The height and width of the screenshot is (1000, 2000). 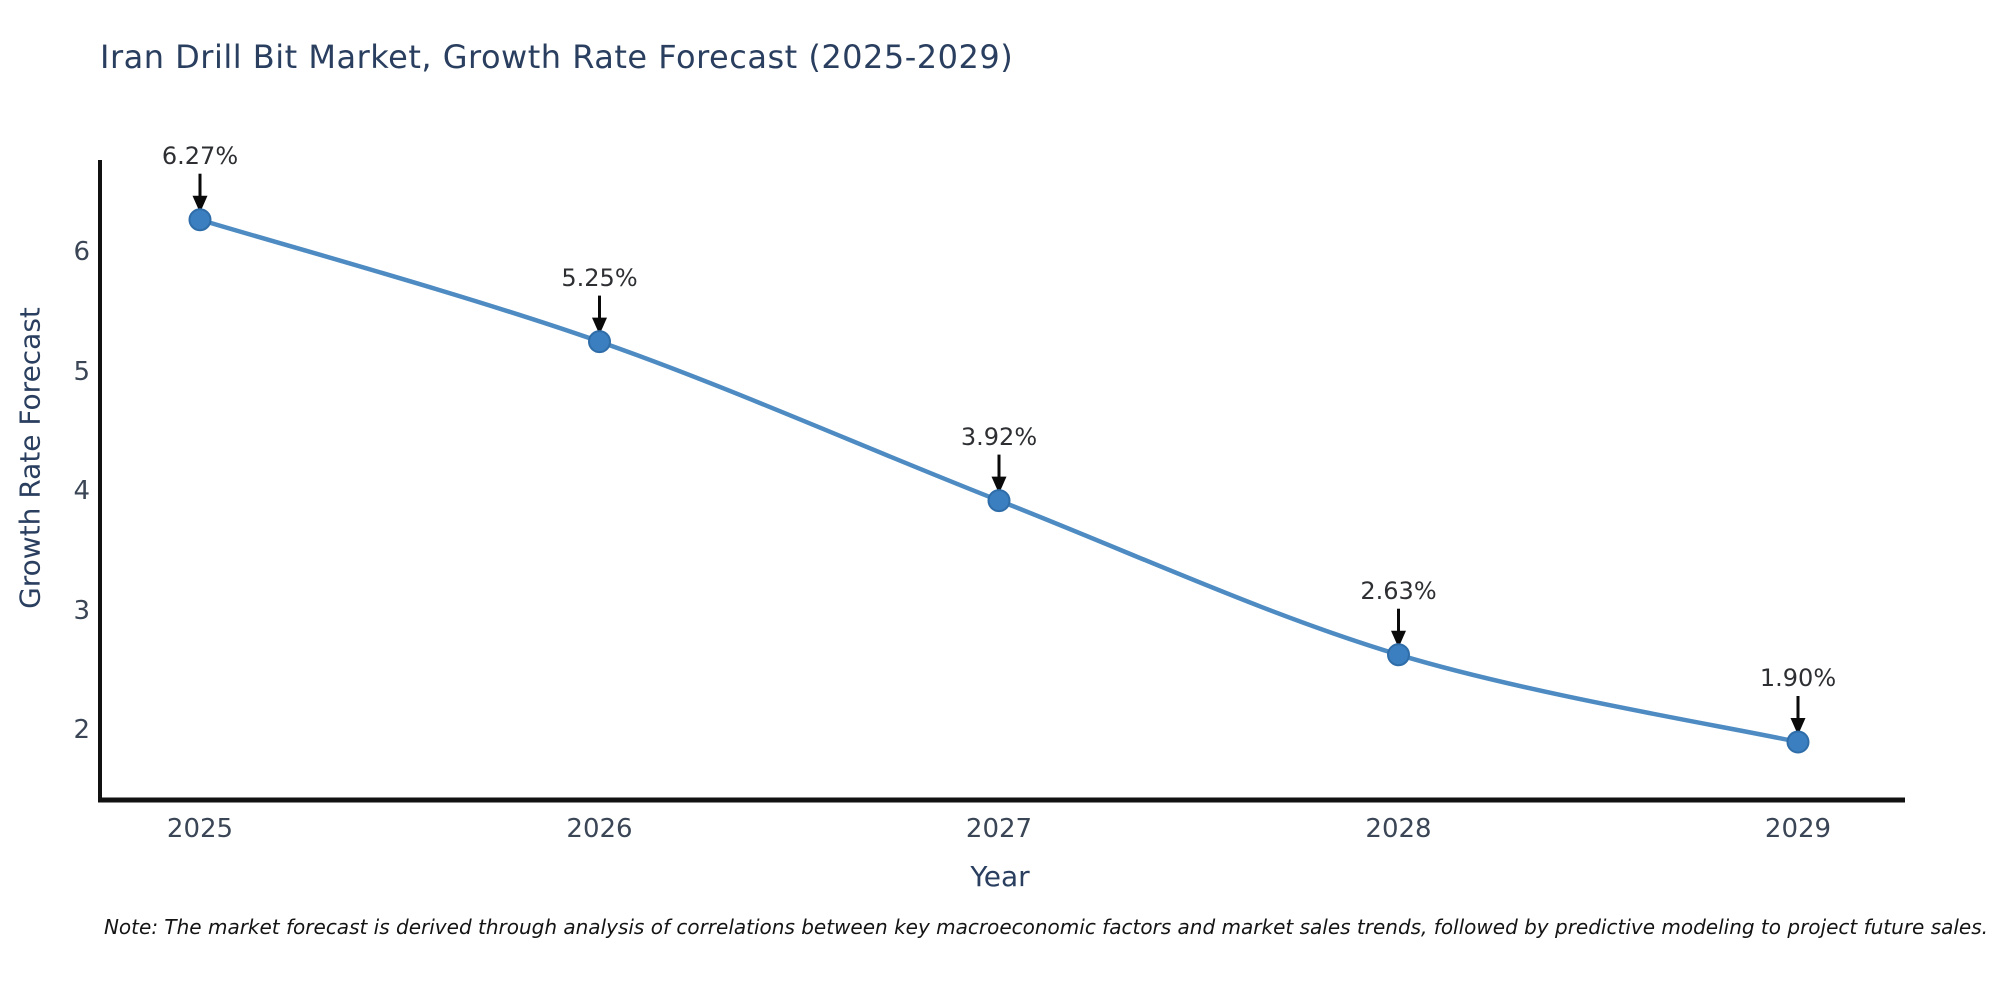 I want to click on point-annotation-label: 5.25%, so click(x=599, y=277).